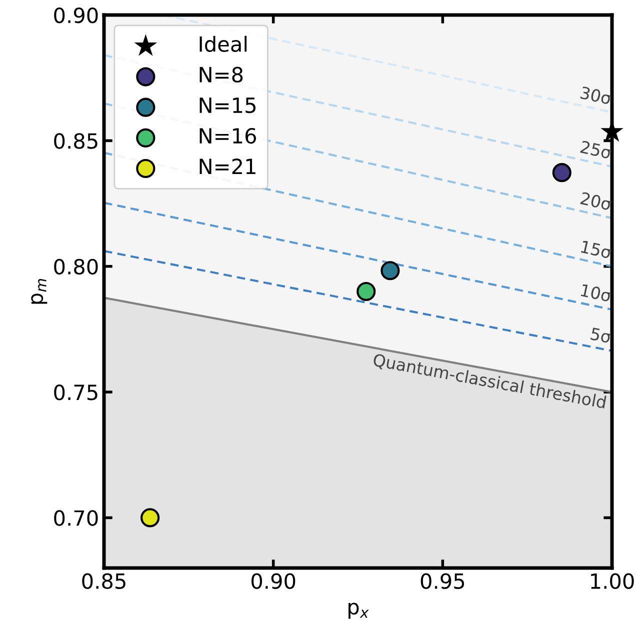 This screenshot has height=632, width=641. What do you see at coordinates (76, 266) in the screenshot?
I see `y-tick-label: 0.80` at bounding box center [76, 266].